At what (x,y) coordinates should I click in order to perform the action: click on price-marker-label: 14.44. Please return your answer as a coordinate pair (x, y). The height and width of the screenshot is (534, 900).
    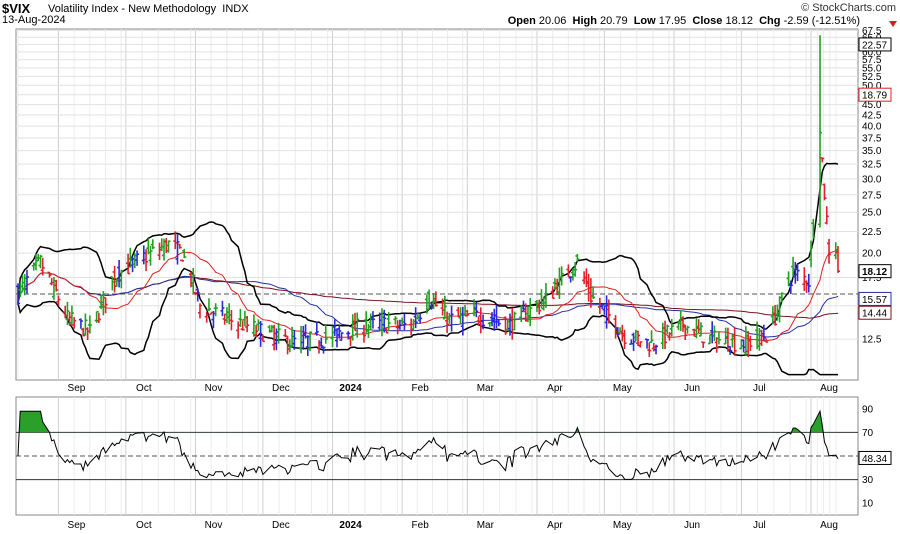
    Looking at the image, I should click on (874, 314).